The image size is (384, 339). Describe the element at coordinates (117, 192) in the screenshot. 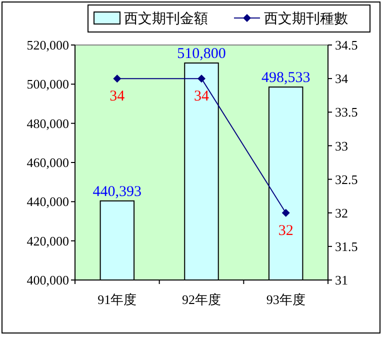

I see `data-label: 440,393` at that location.